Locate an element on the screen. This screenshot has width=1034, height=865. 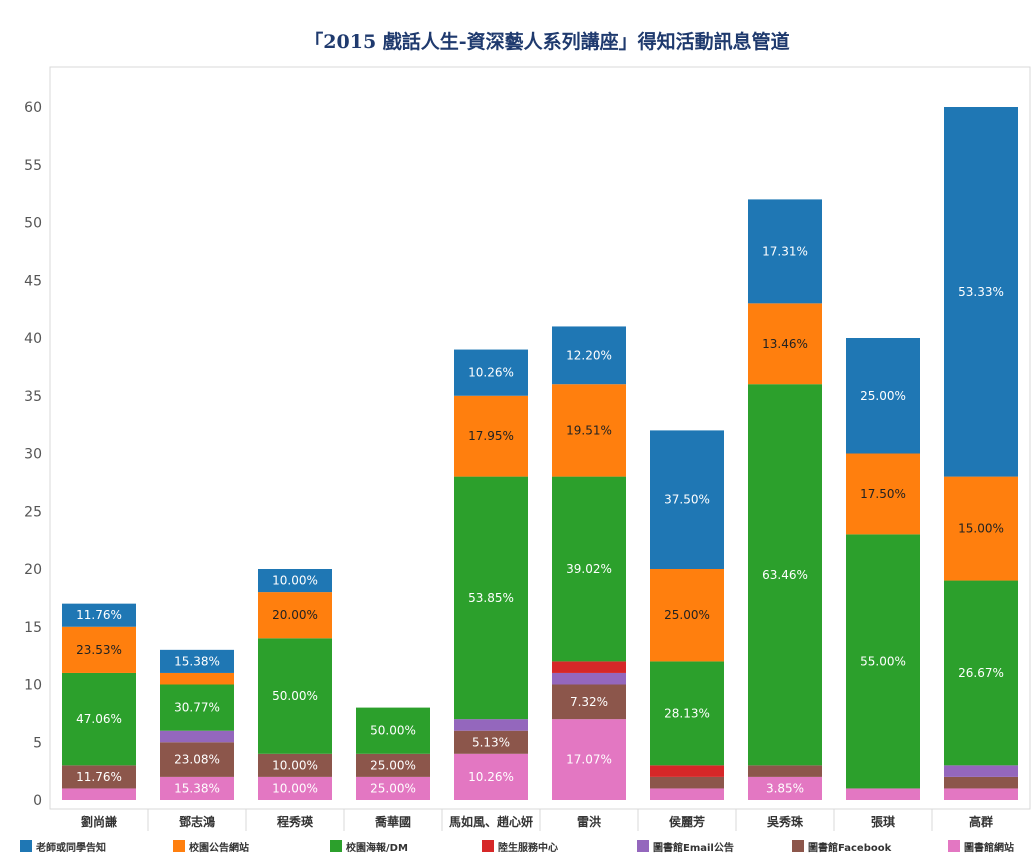
x-category-label: 程秀瑛 is located at coordinates (295, 821).